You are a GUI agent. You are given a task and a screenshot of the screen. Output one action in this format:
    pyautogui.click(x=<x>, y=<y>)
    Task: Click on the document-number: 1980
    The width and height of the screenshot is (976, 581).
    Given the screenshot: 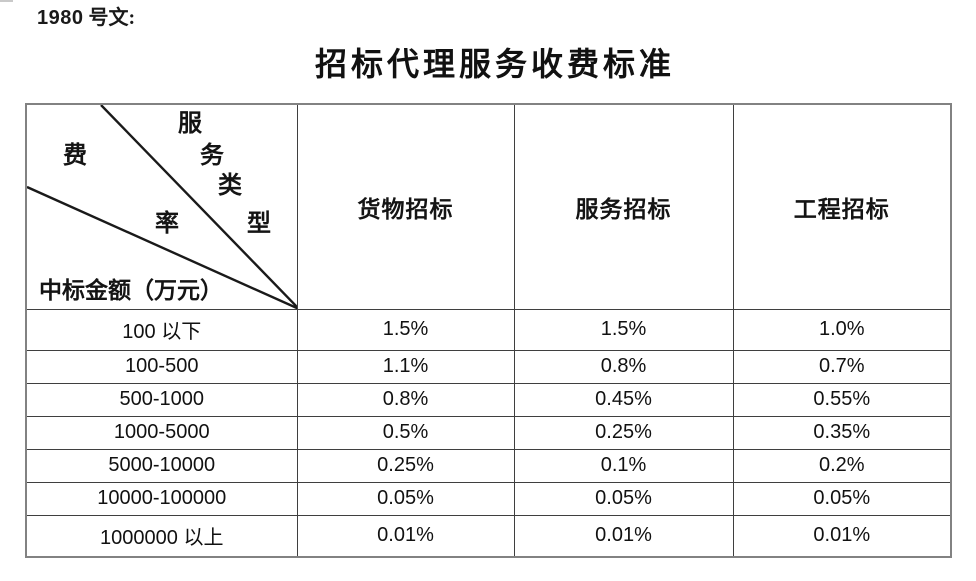 What is the action you would take?
    pyautogui.click(x=60, y=18)
    